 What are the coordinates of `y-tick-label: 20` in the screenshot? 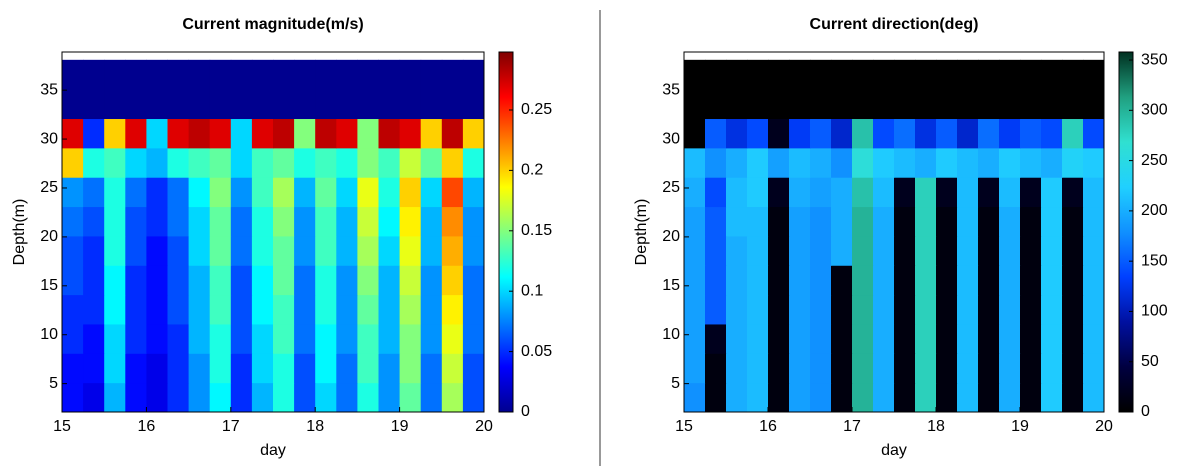 It's located at (49, 236).